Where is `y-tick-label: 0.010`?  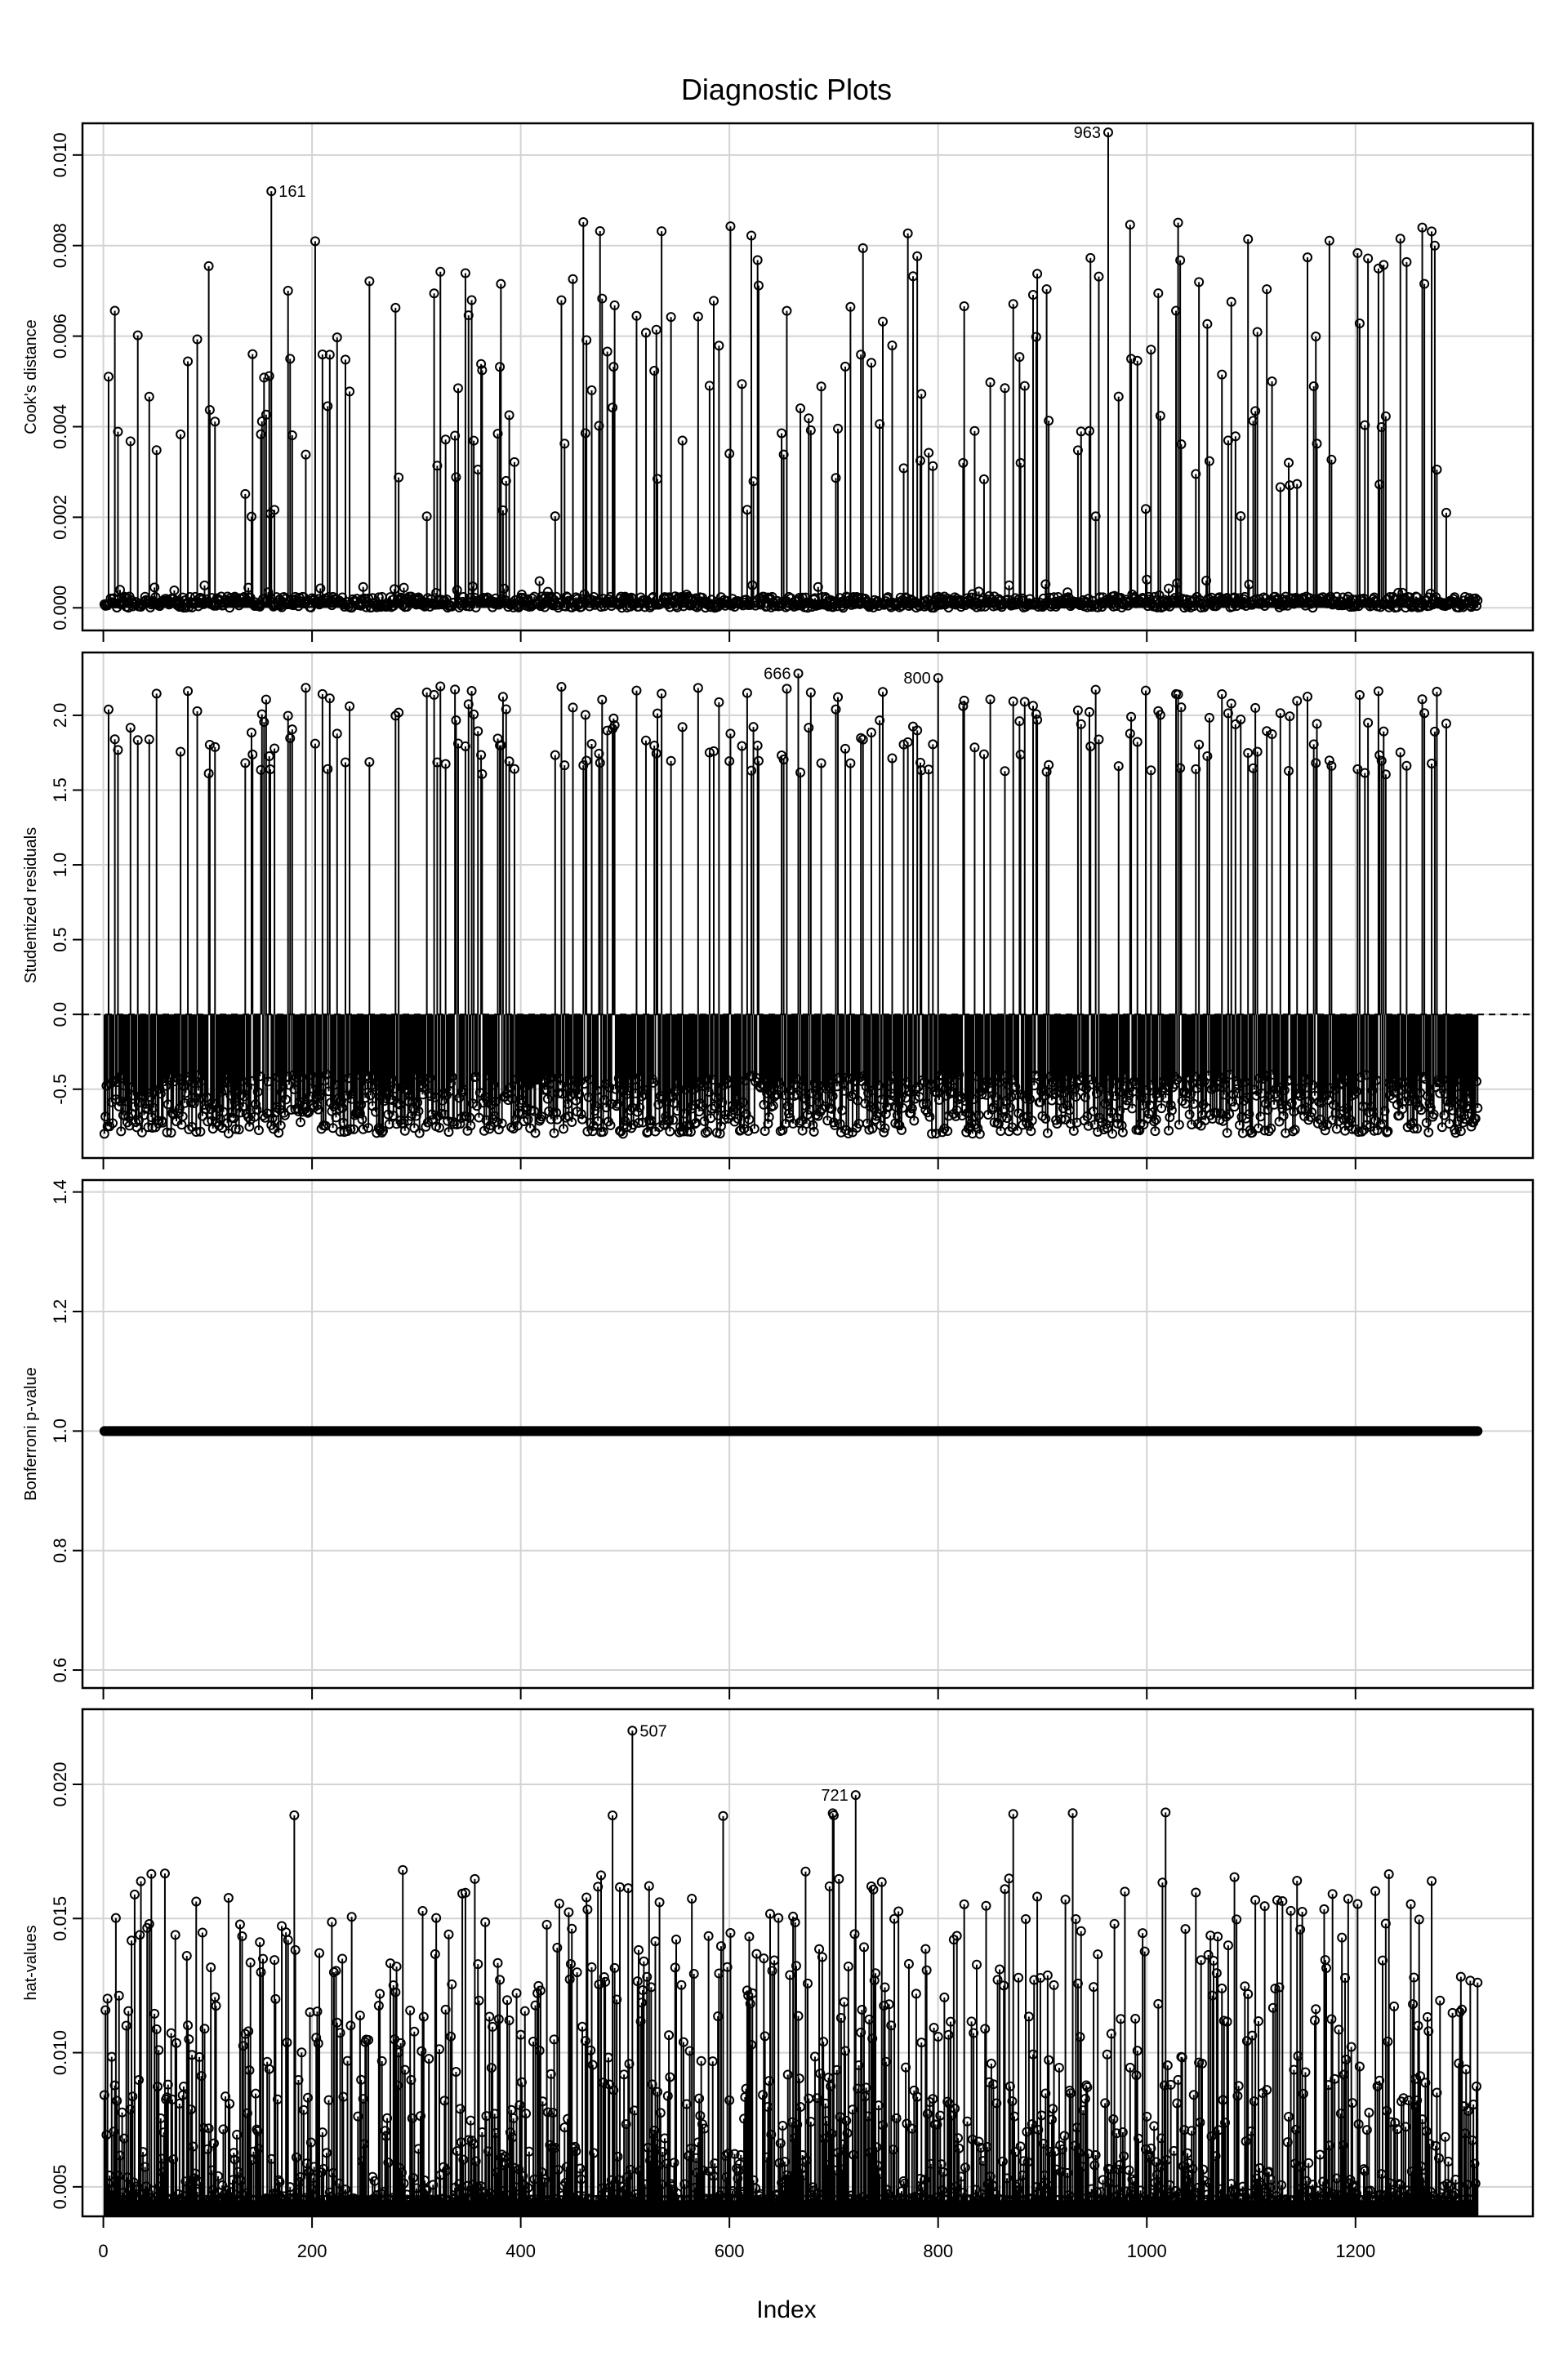
y-tick-label: 0.010 is located at coordinates (60, 155).